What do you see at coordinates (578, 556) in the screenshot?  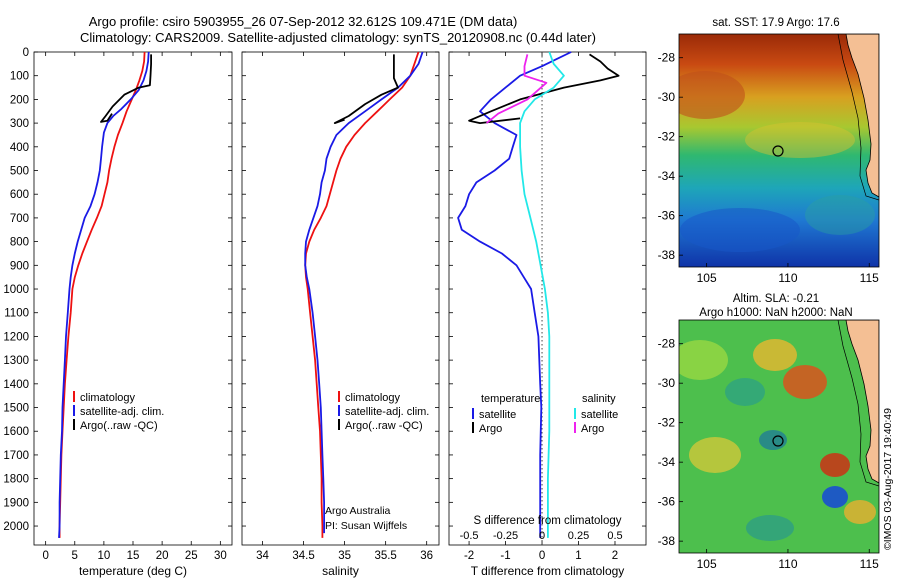 I see `differences-xtick-label: 1` at bounding box center [578, 556].